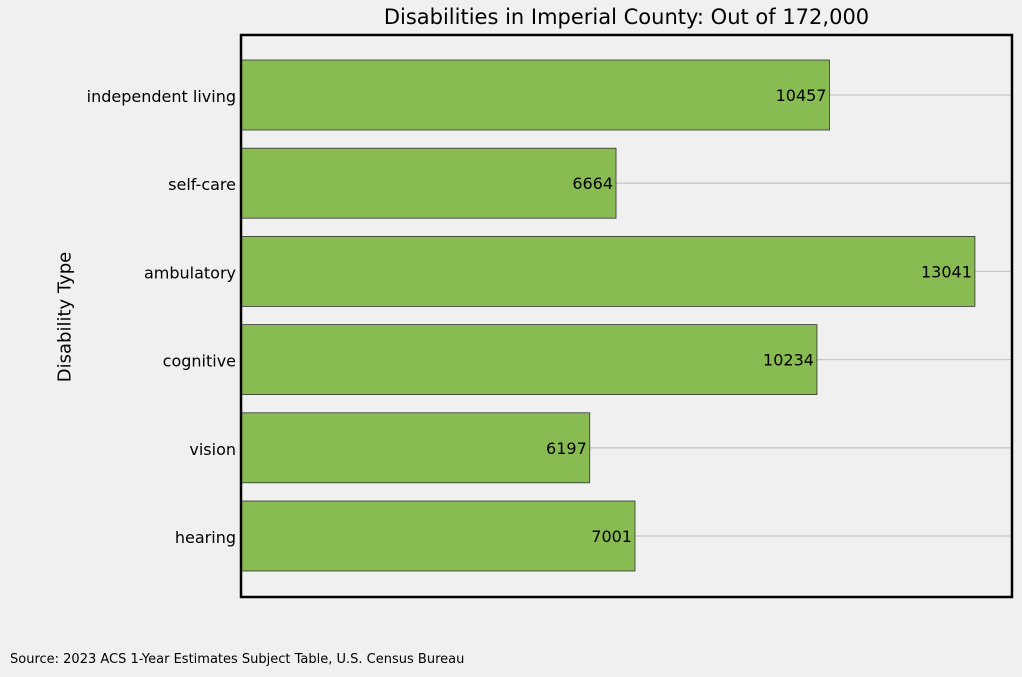 This screenshot has height=677, width=1022. What do you see at coordinates (611, 536) in the screenshot?
I see `data-label: 7001` at bounding box center [611, 536].